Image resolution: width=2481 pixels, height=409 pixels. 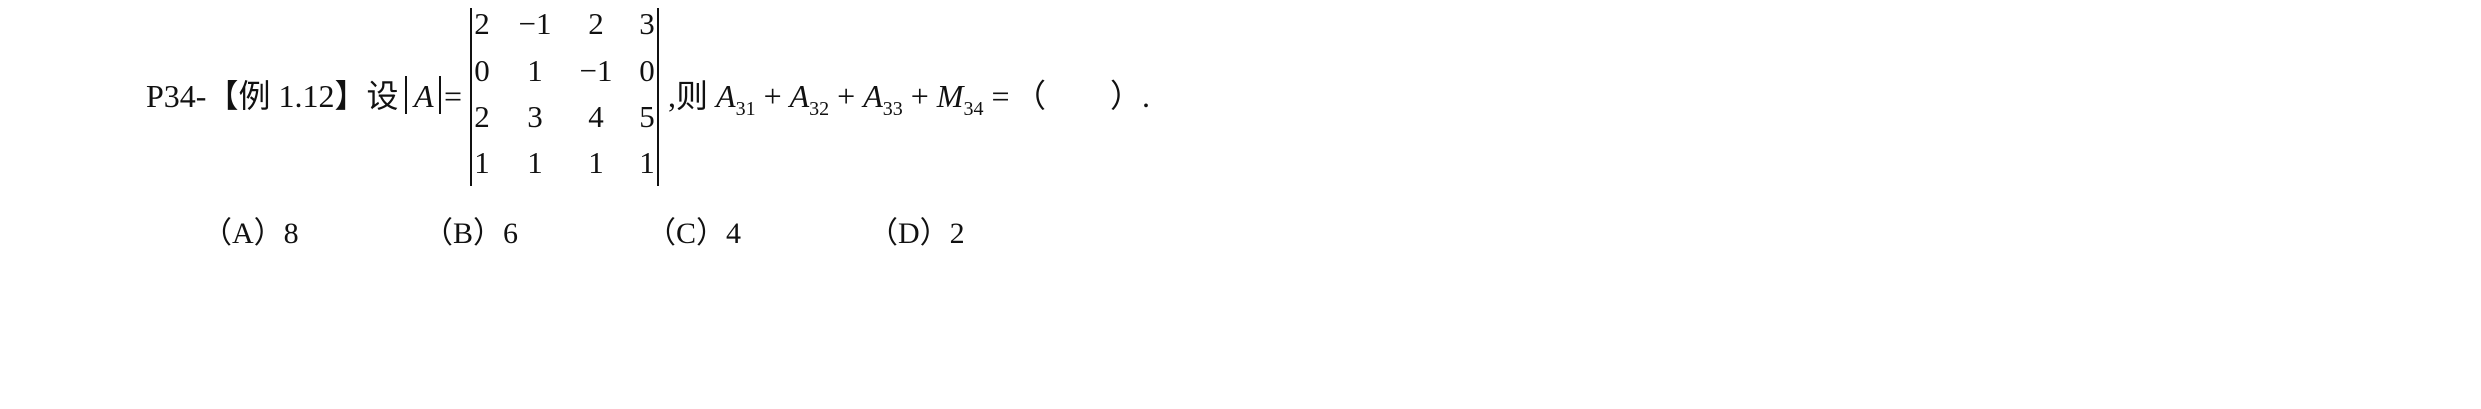 I want to click on expression-lead: ,则, so click(x=692, y=96).